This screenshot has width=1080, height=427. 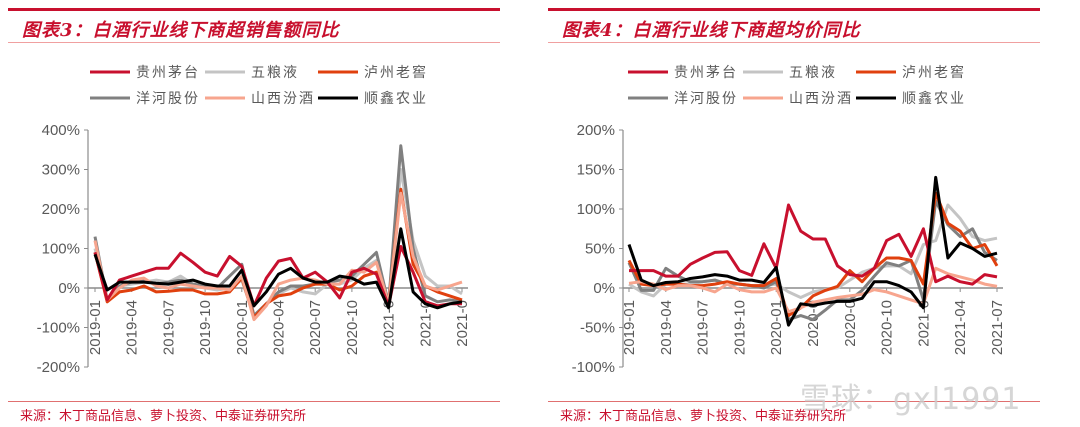 I want to click on x-tick-label: 2020-04, so click(x=279, y=327).